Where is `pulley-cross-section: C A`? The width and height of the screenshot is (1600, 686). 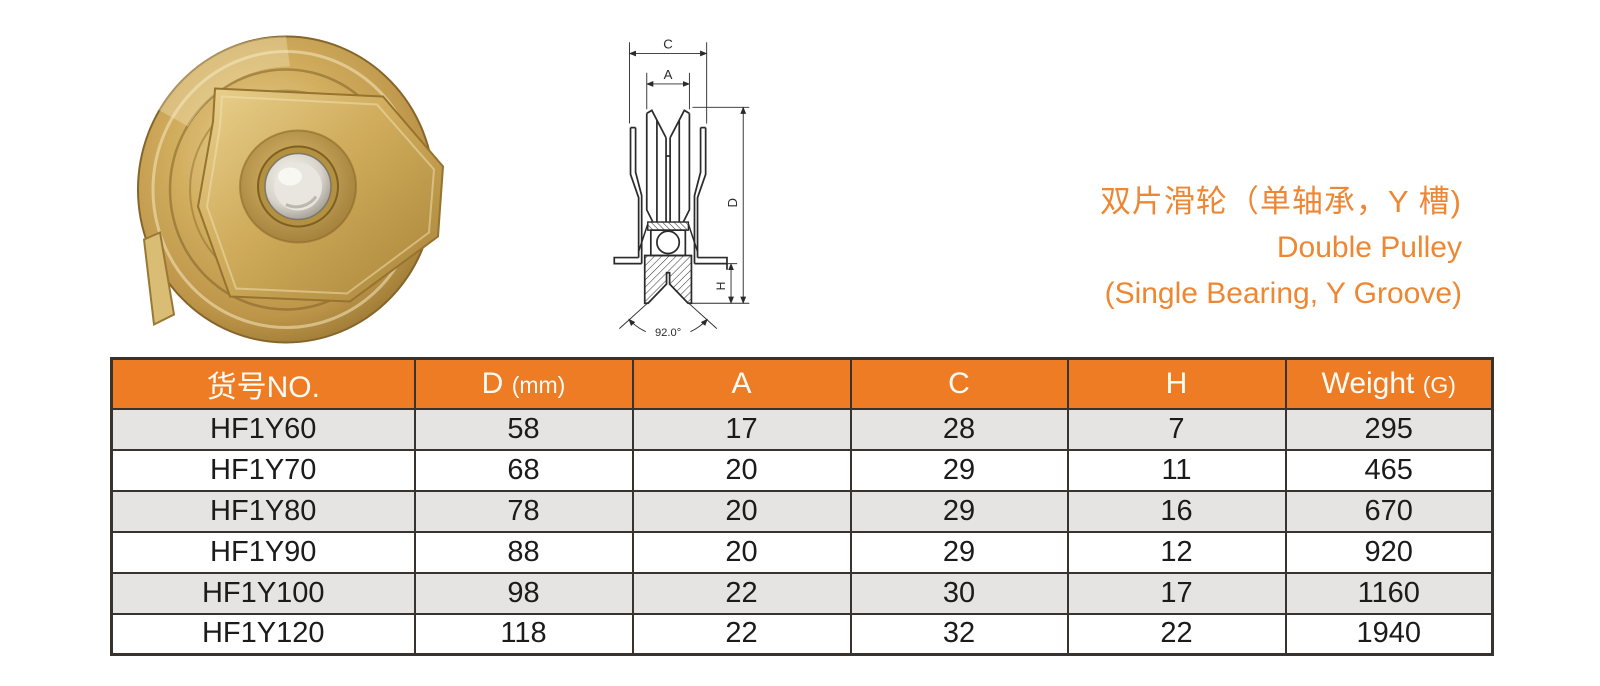
pulley-cross-section: C A is located at coordinates (681, 187).